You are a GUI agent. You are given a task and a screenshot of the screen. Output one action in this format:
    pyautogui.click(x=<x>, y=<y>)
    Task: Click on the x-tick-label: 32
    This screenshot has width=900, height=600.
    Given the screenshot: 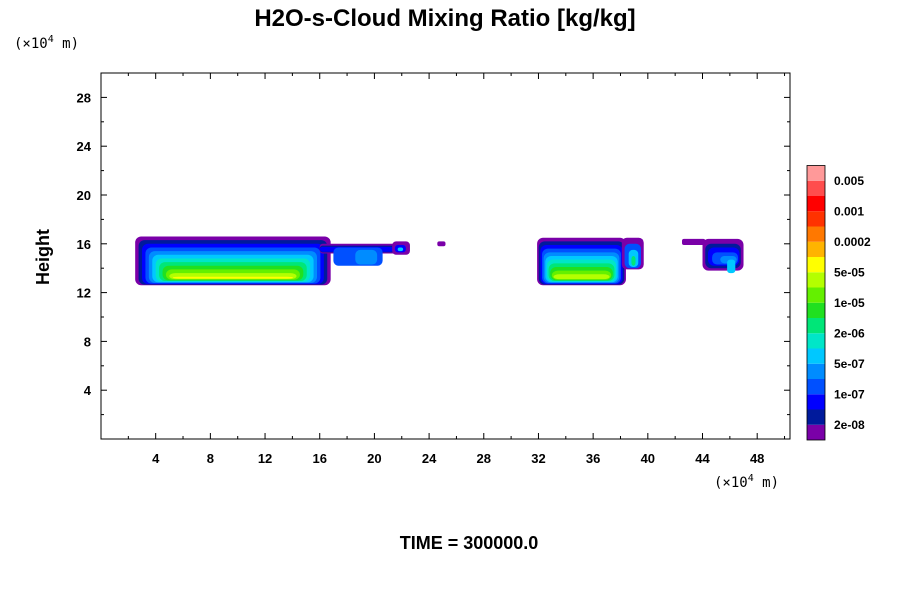 What is the action you would take?
    pyautogui.click(x=538, y=458)
    